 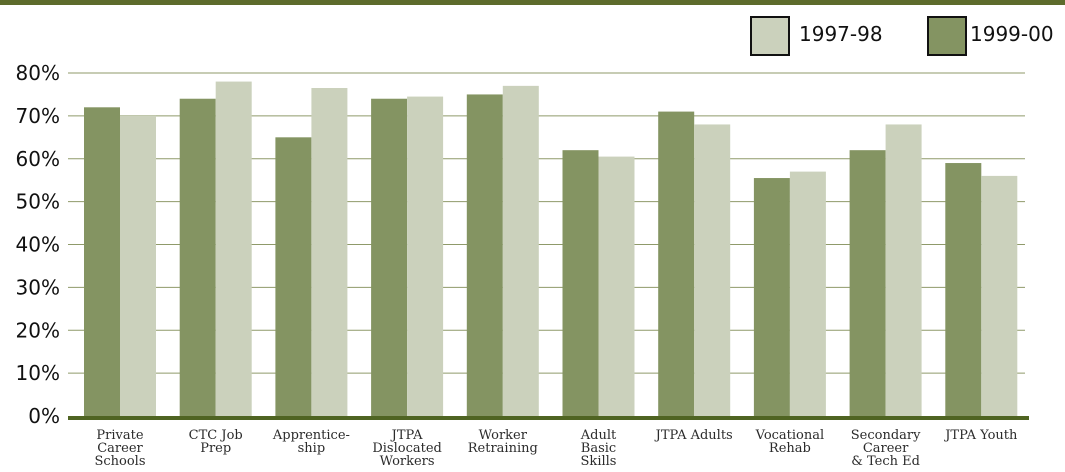 I want to click on y-tick-label: 40%, so click(x=38, y=245).